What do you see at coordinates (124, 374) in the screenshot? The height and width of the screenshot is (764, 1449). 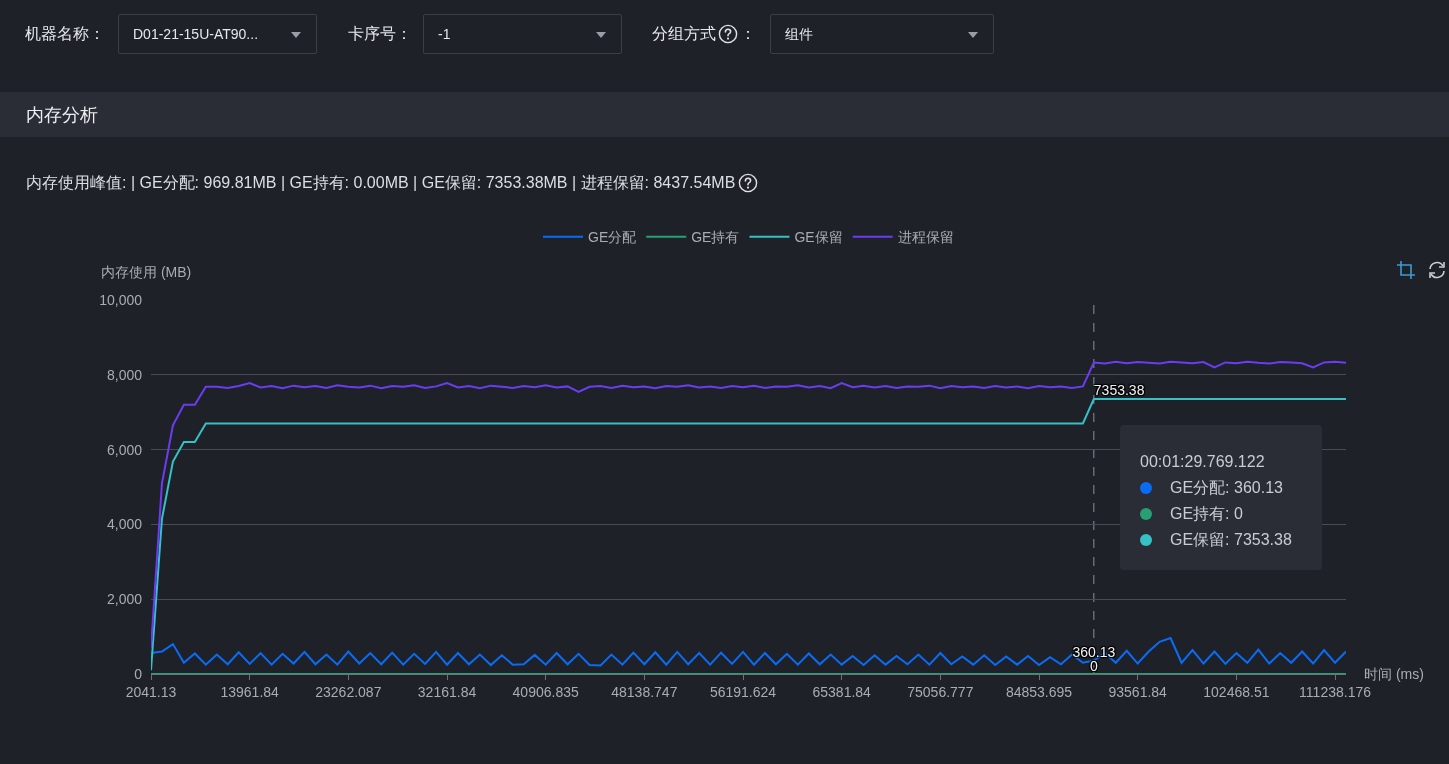 I see `y-tick-label: 8,000` at bounding box center [124, 374].